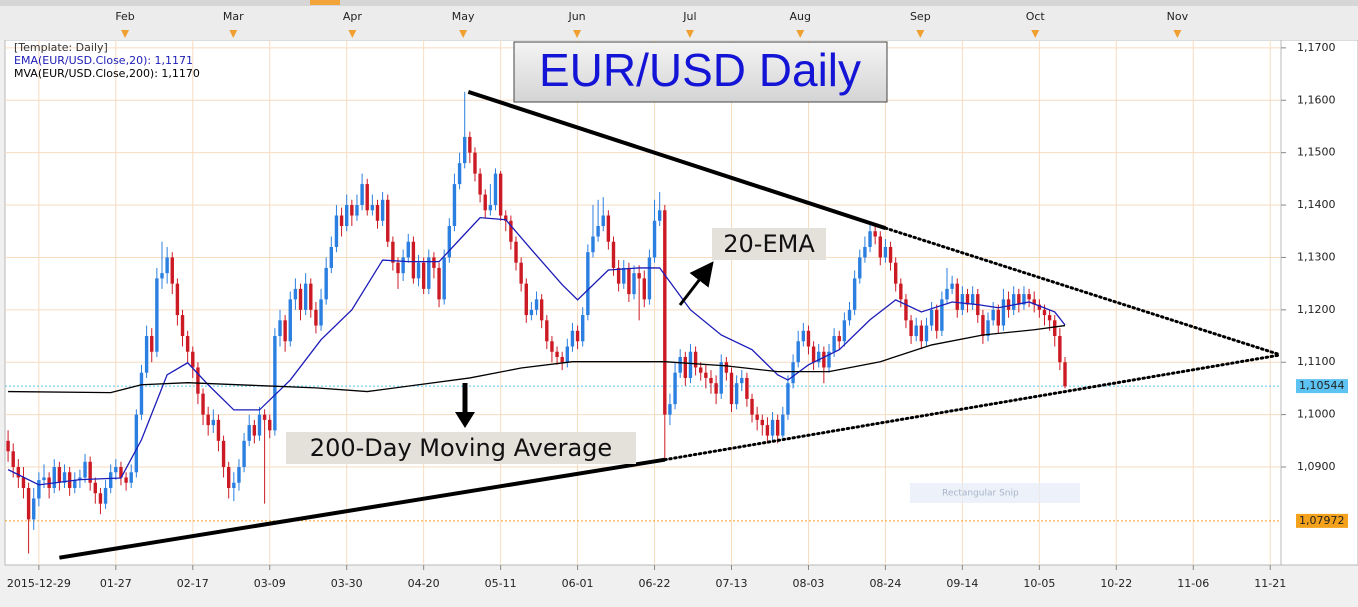 Image resolution: width=1358 pixels, height=607 pixels. Describe the element at coordinates (1316, 99) in the screenshot. I see `y-tick-label: 1,1600` at that location.